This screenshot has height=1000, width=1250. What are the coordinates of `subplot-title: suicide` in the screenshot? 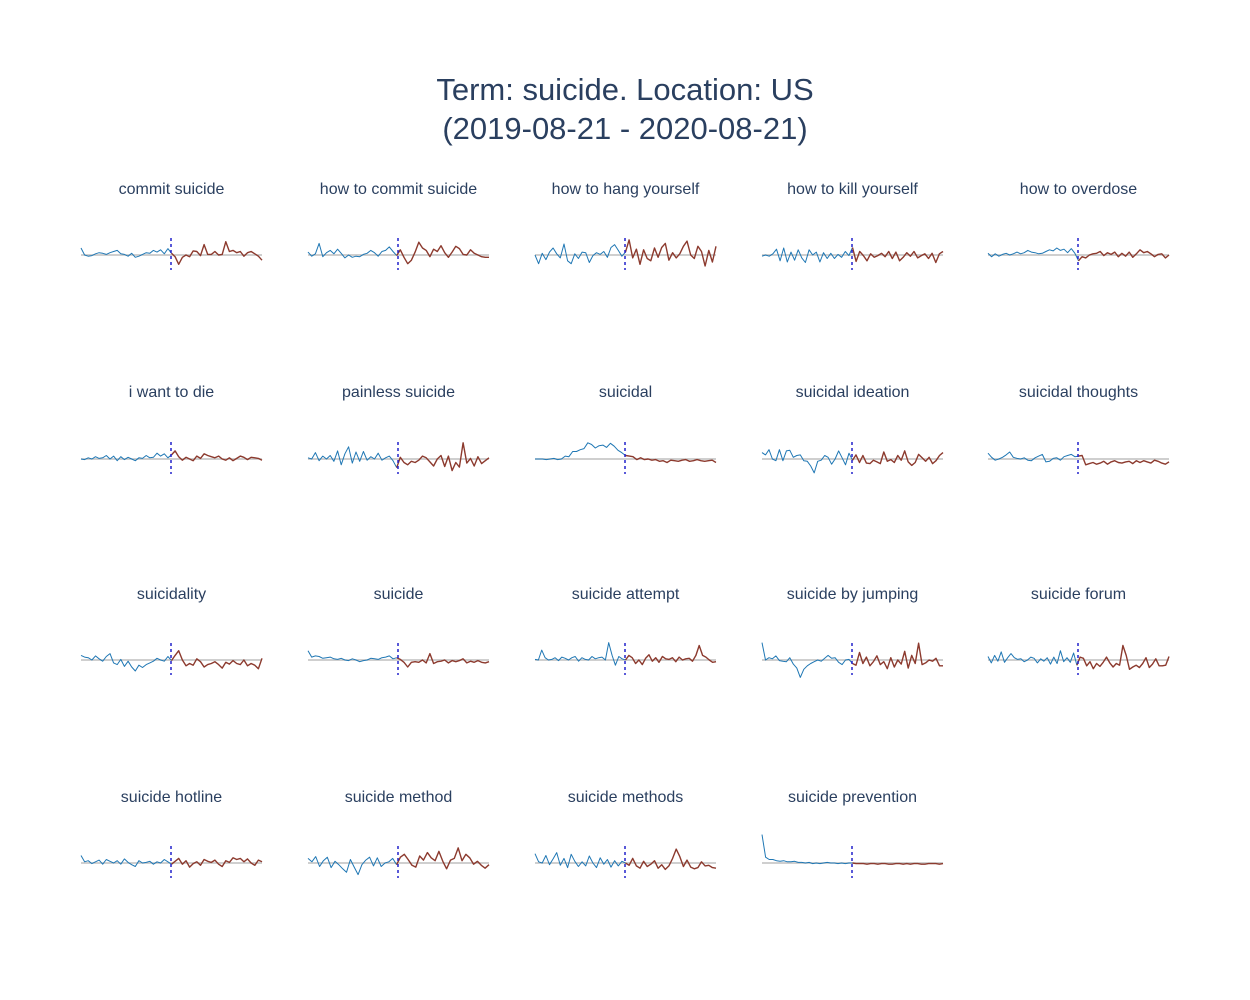 It's located at (399, 594).